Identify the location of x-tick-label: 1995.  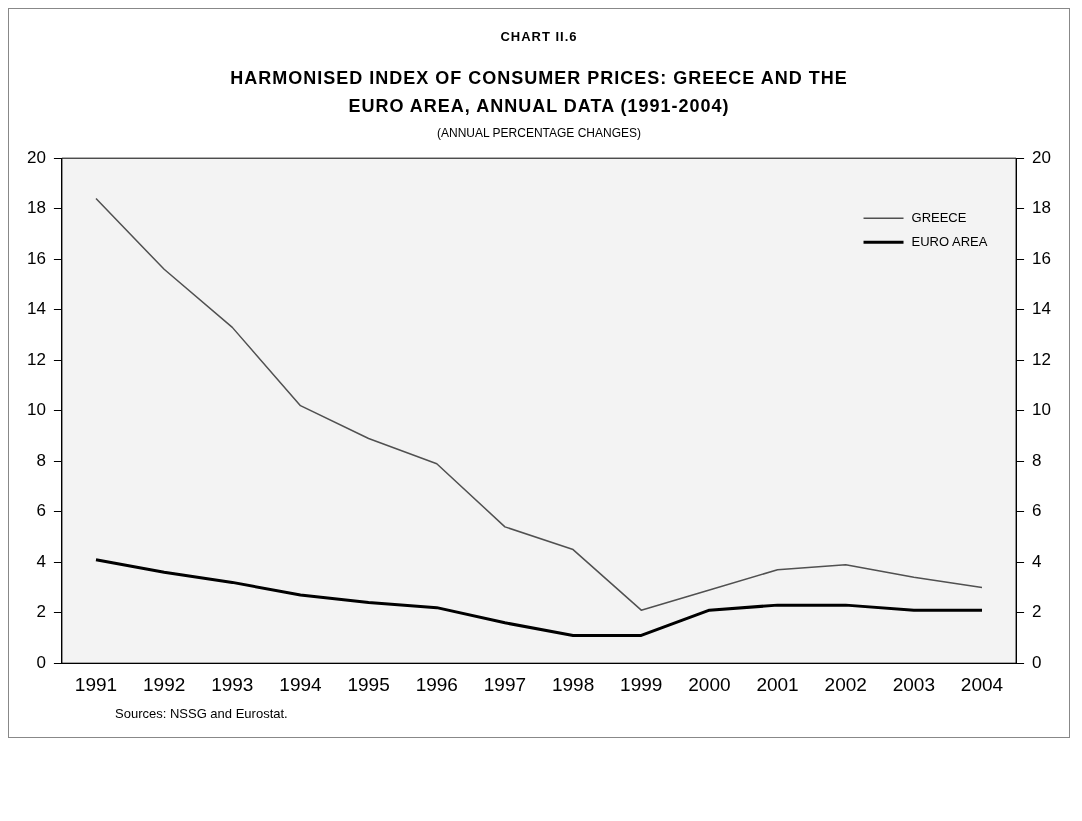
(368, 684).